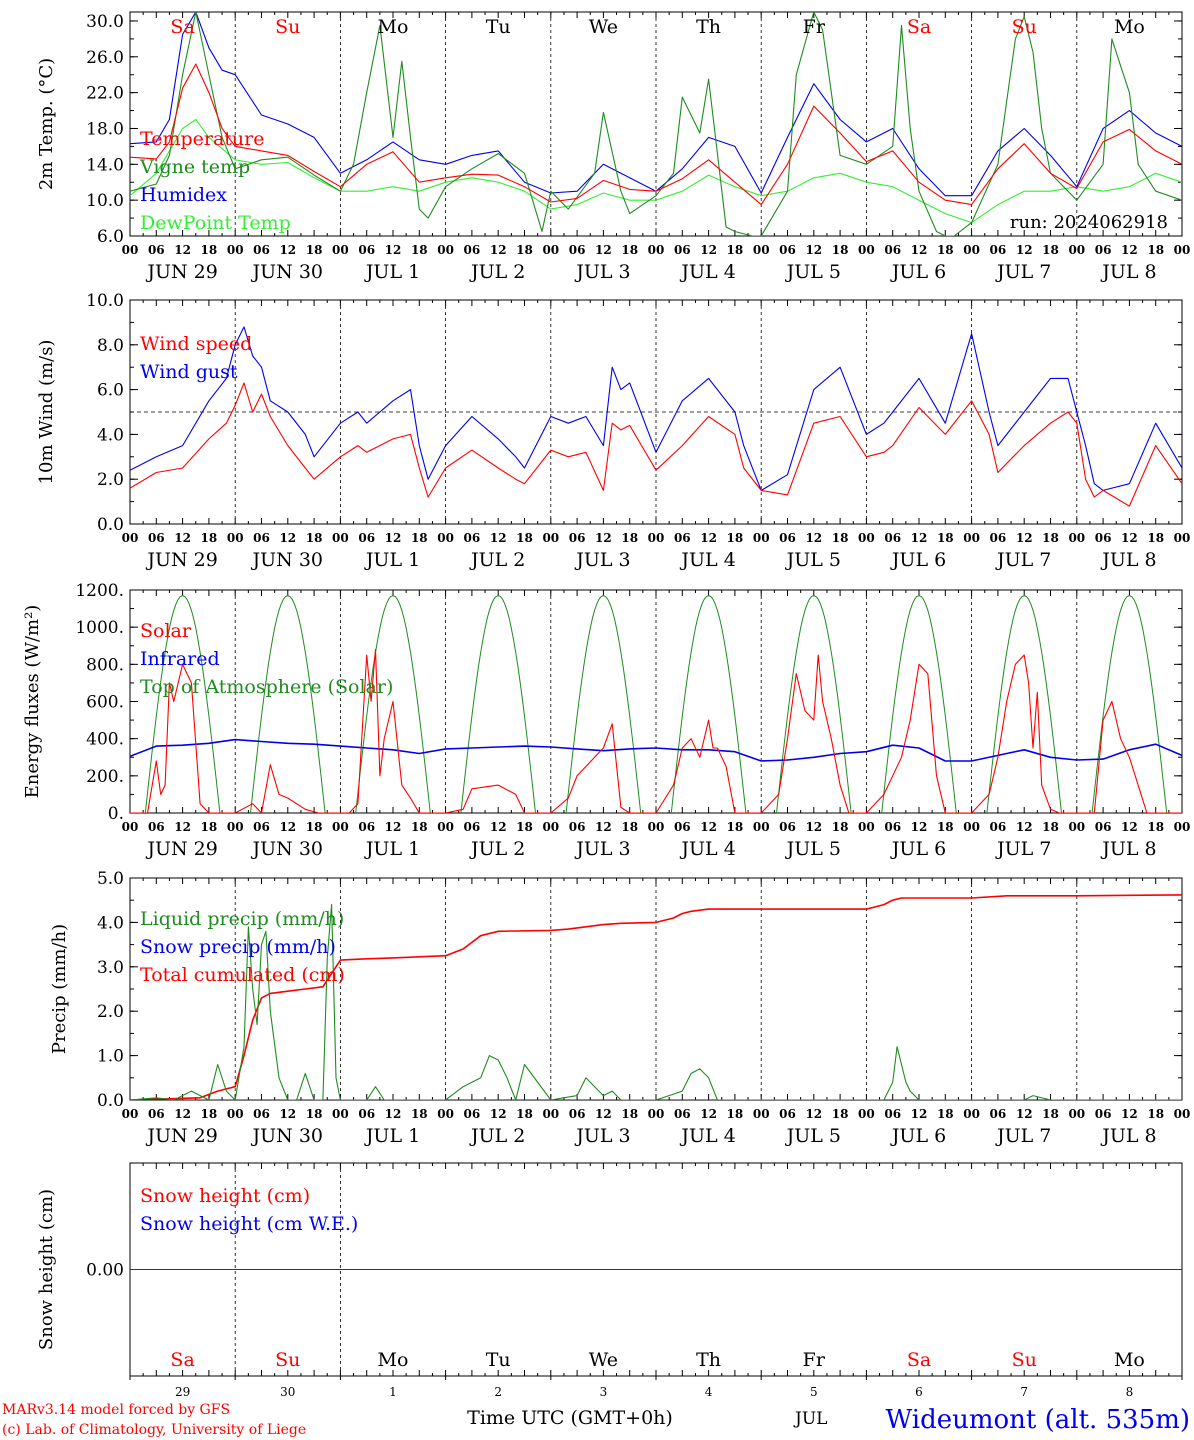 The width and height of the screenshot is (1194, 1440). What do you see at coordinates (919, 1392) in the screenshot?
I see `day-number-label: 6` at bounding box center [919, 1392].